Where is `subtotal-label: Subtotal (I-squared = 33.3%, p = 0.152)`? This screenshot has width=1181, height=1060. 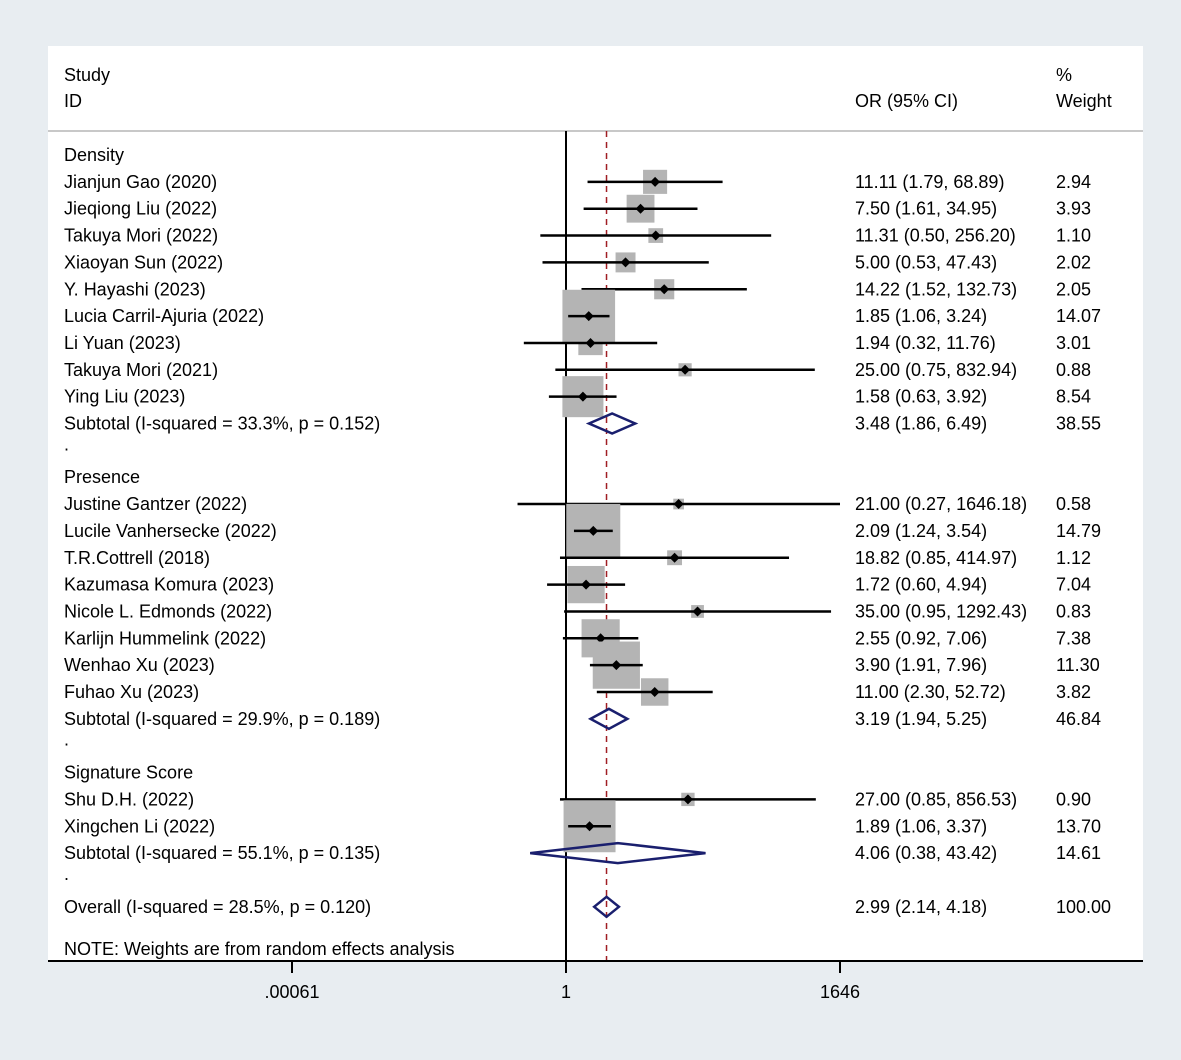 subtotal-label: Subtotal (I-squared = 33.3%, p = 0.152) is located at coordinates (222, 424).